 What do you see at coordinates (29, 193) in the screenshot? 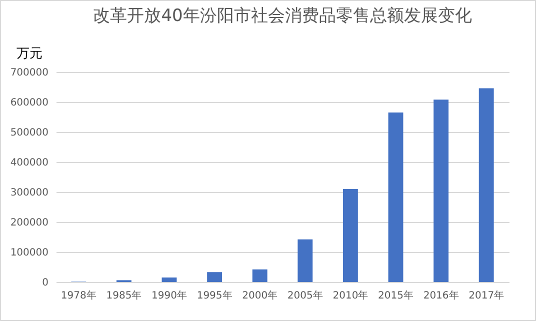
I see `y-tick-label: 300000` at bounding box center [29, 193].